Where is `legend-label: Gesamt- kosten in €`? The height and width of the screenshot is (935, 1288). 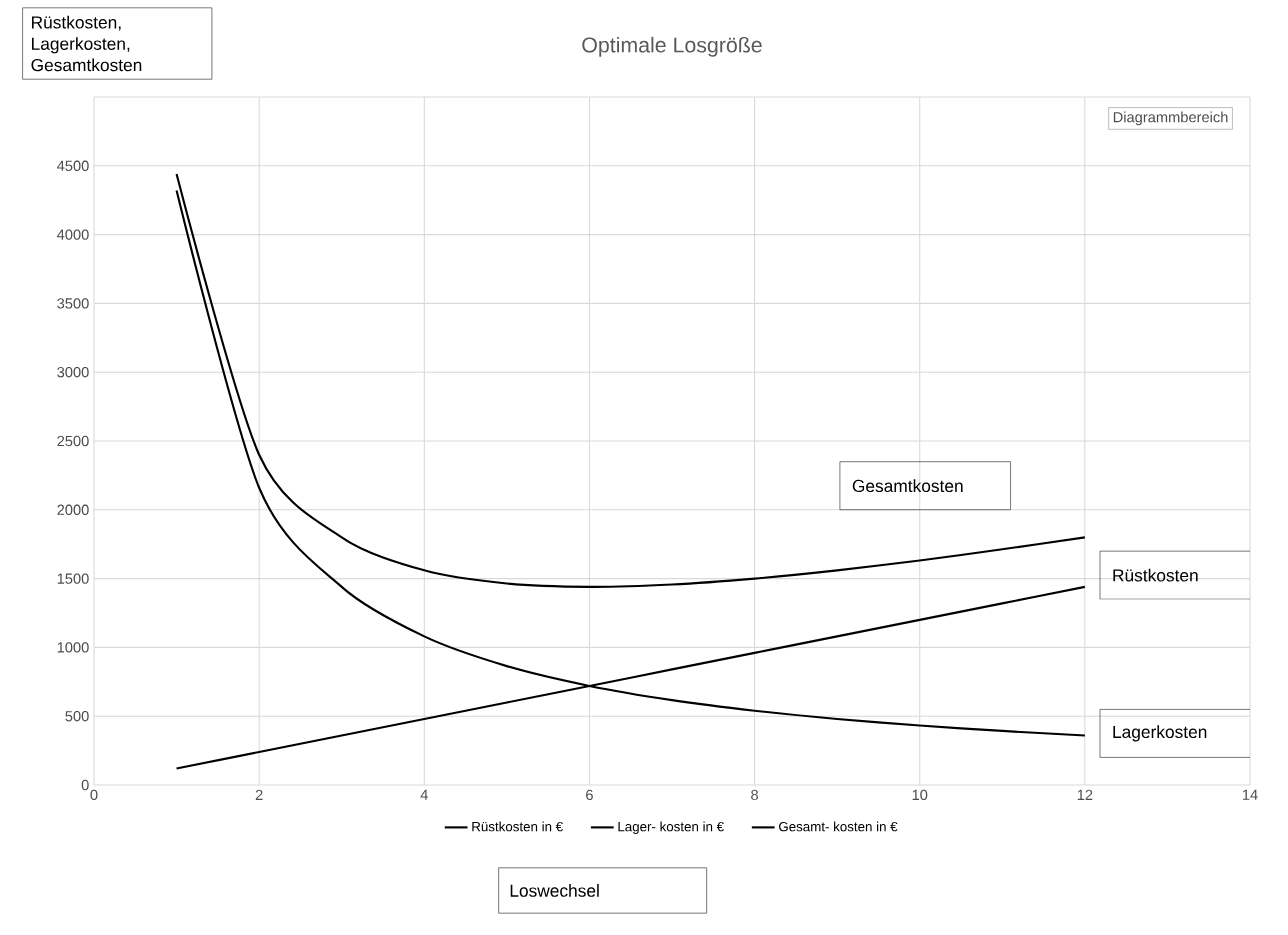 legend-label: Gesamt- kosten in € is located at coordinates (838, 826).